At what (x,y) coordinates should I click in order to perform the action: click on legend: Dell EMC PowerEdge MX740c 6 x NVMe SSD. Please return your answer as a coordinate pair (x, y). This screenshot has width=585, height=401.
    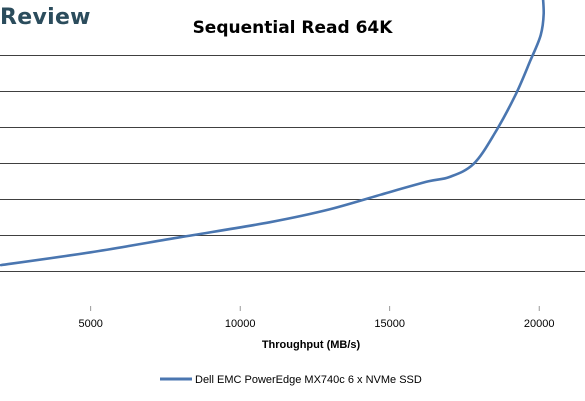
    Looking at the image, I should click on (291, 380).